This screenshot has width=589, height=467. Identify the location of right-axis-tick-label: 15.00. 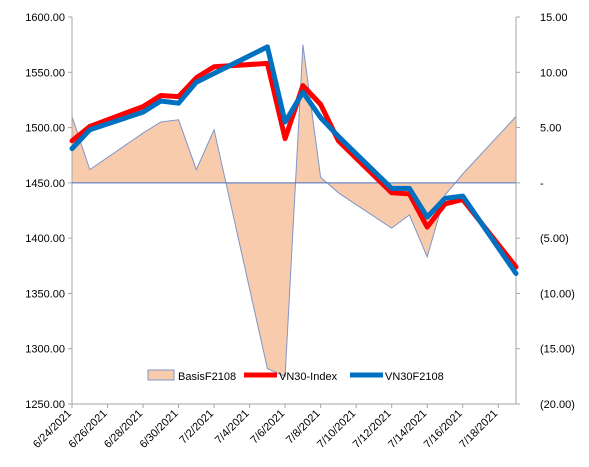
(554, 18).